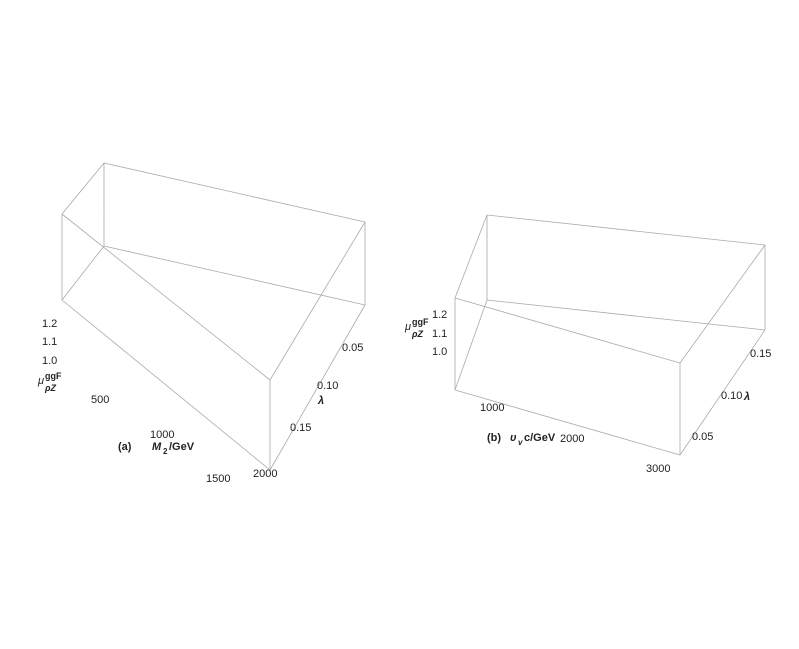  What do you see at coordinates (184, 439) in the screenshot?
I see `x-axis-ticks-a: 500 1000 1500 2000` at bounding box center [184, 439].